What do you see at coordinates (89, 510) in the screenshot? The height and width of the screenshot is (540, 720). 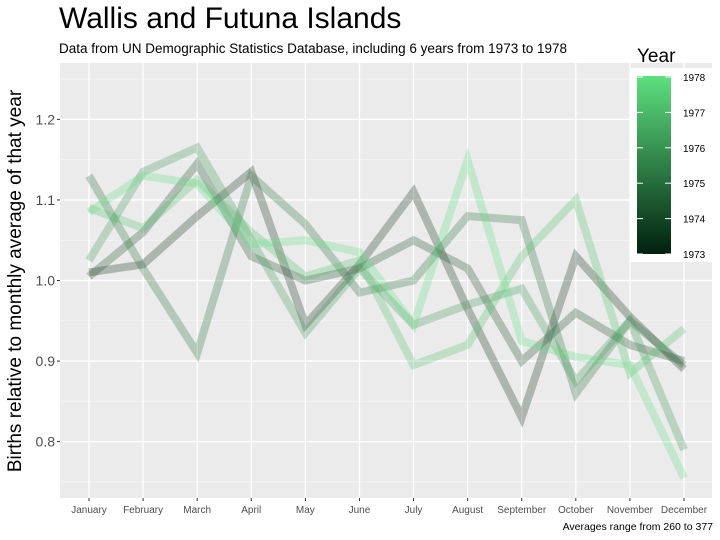 I see `x-tick-label: January` at bounding box center [89, 510].